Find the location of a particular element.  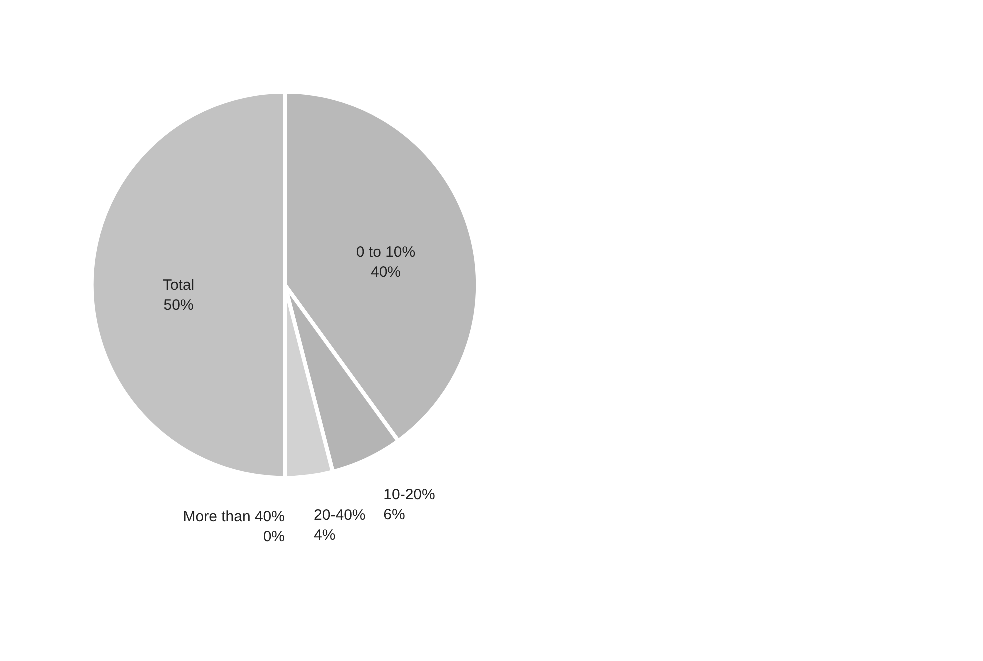

data-label: 4% is located at coordinates (325, 535).